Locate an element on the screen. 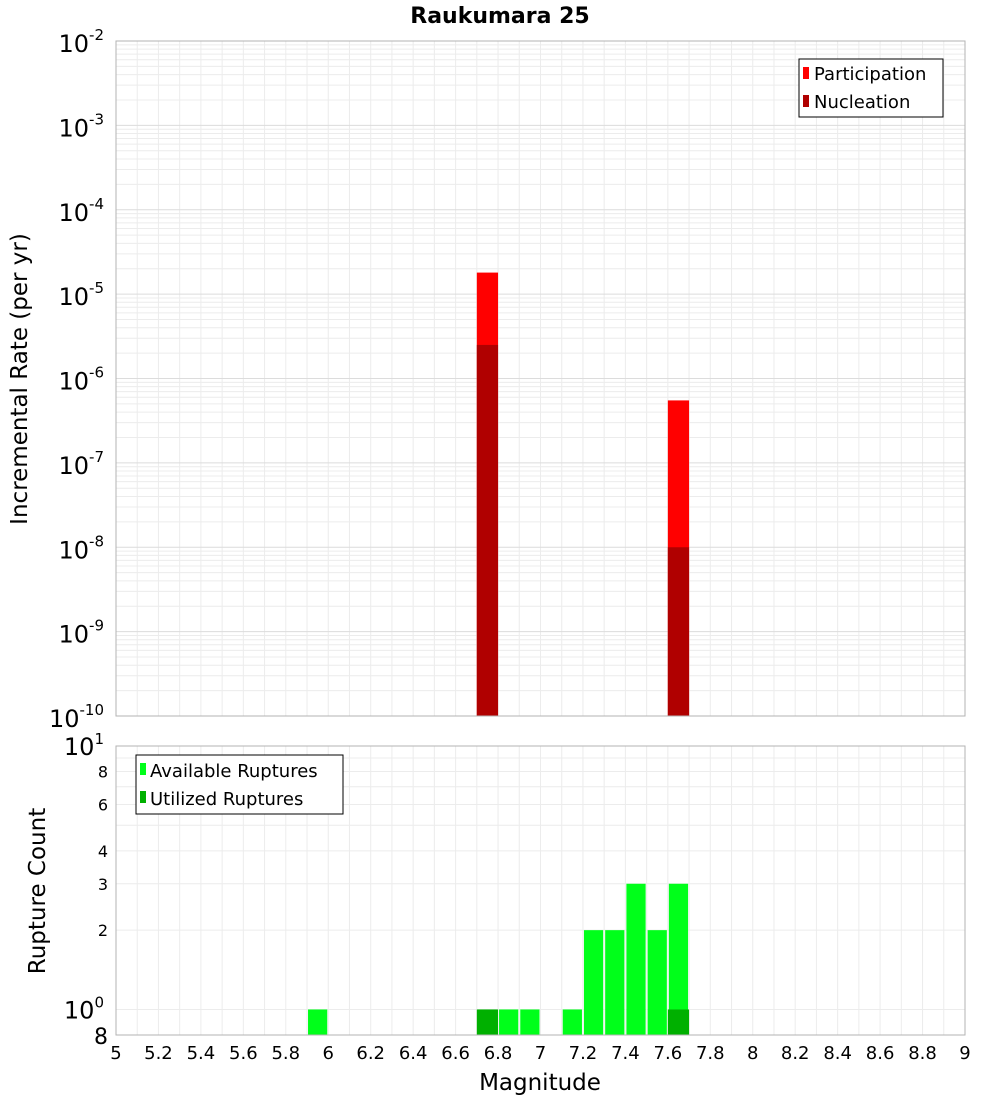 This screenshot has width=1000, height=1100. bottom-y-tick-label: 10⁰ is located at coordinates (84, 1008).